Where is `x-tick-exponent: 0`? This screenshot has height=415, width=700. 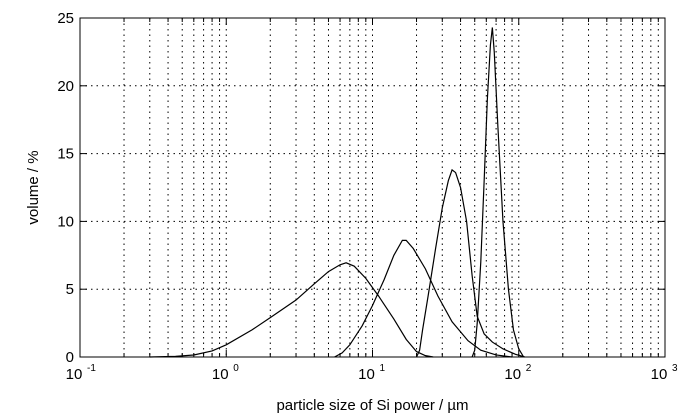 x-tick-exponent: 0 is located at coordinates (236, 368).